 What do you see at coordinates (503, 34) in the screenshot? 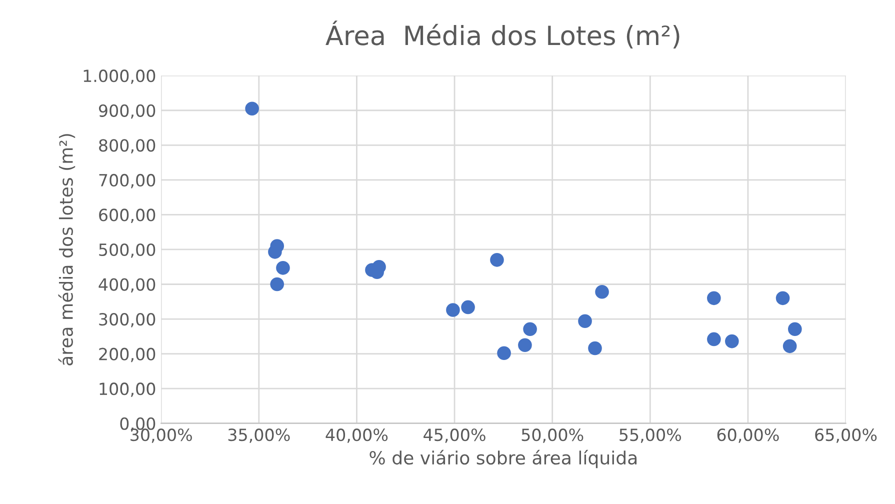
I see `chart-title: Área Média dos Lotes (m²)` at bounding box center [503, 34].